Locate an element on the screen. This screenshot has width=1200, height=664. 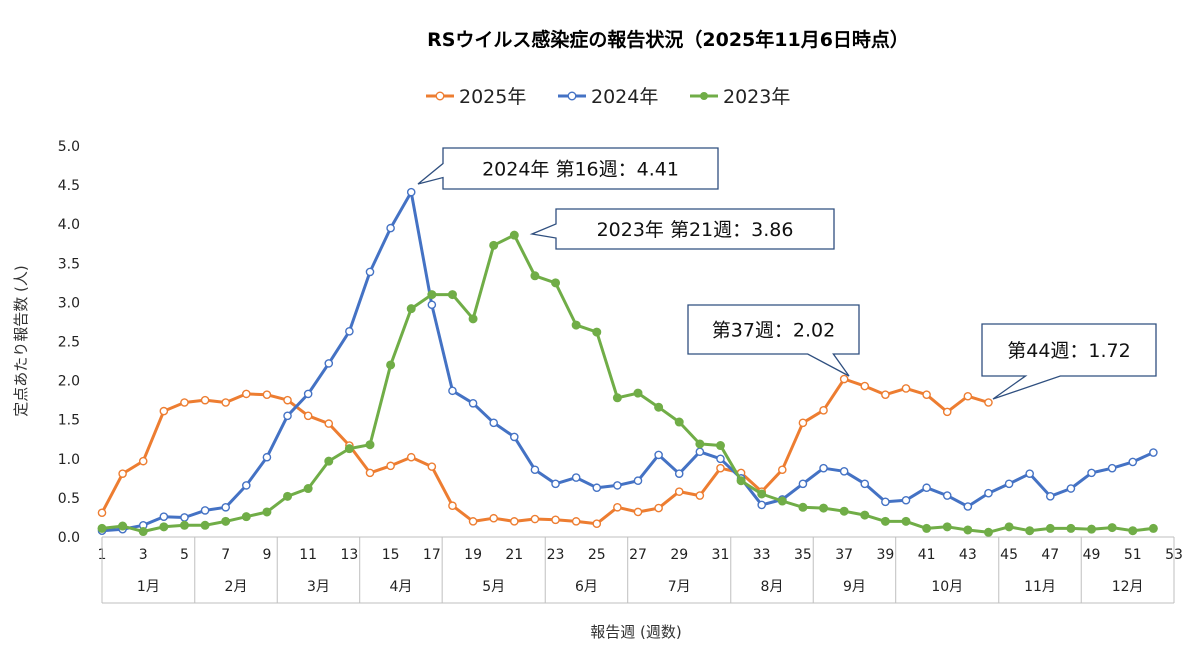
x-tick-label: 47 is located at coordinates (1050, 555).